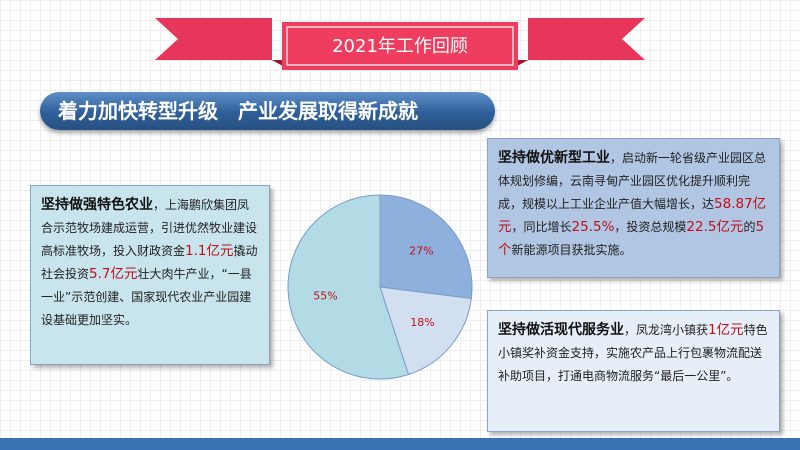  Describe the element at coordinates (209, 251) in the screenshot. I see `agriculture-value-1: 1.1亿元` at that location.